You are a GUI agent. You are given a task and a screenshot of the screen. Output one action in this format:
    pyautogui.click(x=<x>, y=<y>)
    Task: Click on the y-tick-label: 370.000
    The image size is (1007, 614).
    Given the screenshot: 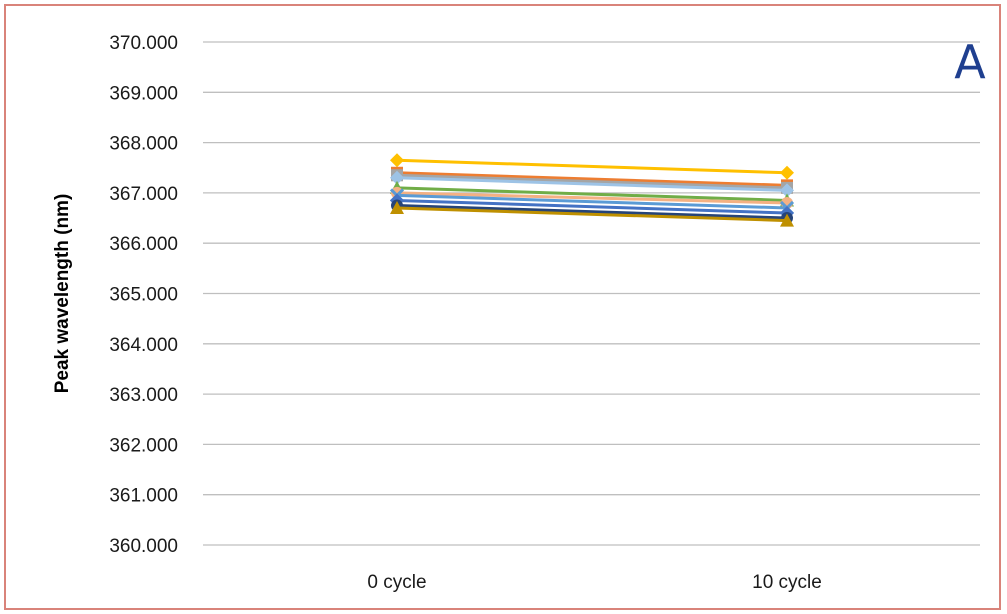 What is the action you would take?
    pyautogui.click(x=143, y=43)
    